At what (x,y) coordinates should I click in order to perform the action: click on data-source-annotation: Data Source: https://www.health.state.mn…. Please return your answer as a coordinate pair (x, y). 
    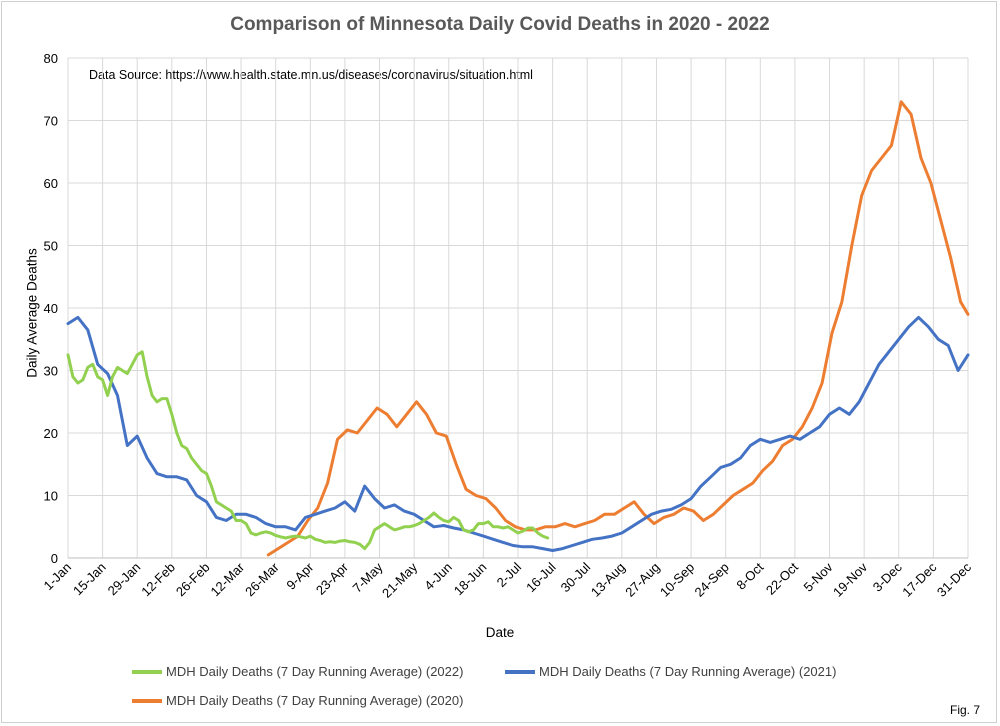
    Looking at the image, I should click on (311, 75).